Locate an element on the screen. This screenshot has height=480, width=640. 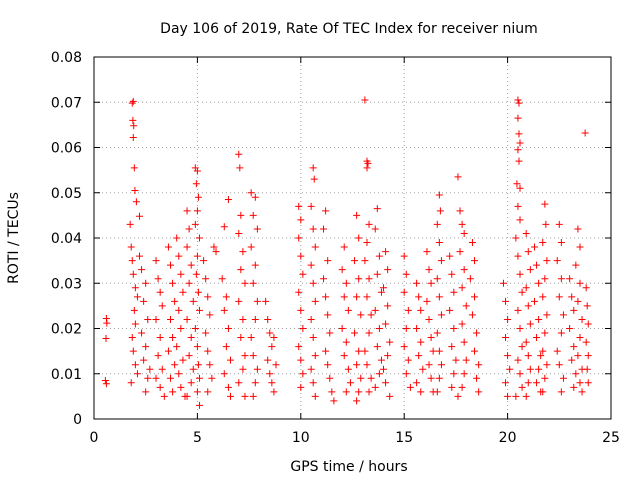
x-tick-label: 10 is located at coordinates (301, 438).